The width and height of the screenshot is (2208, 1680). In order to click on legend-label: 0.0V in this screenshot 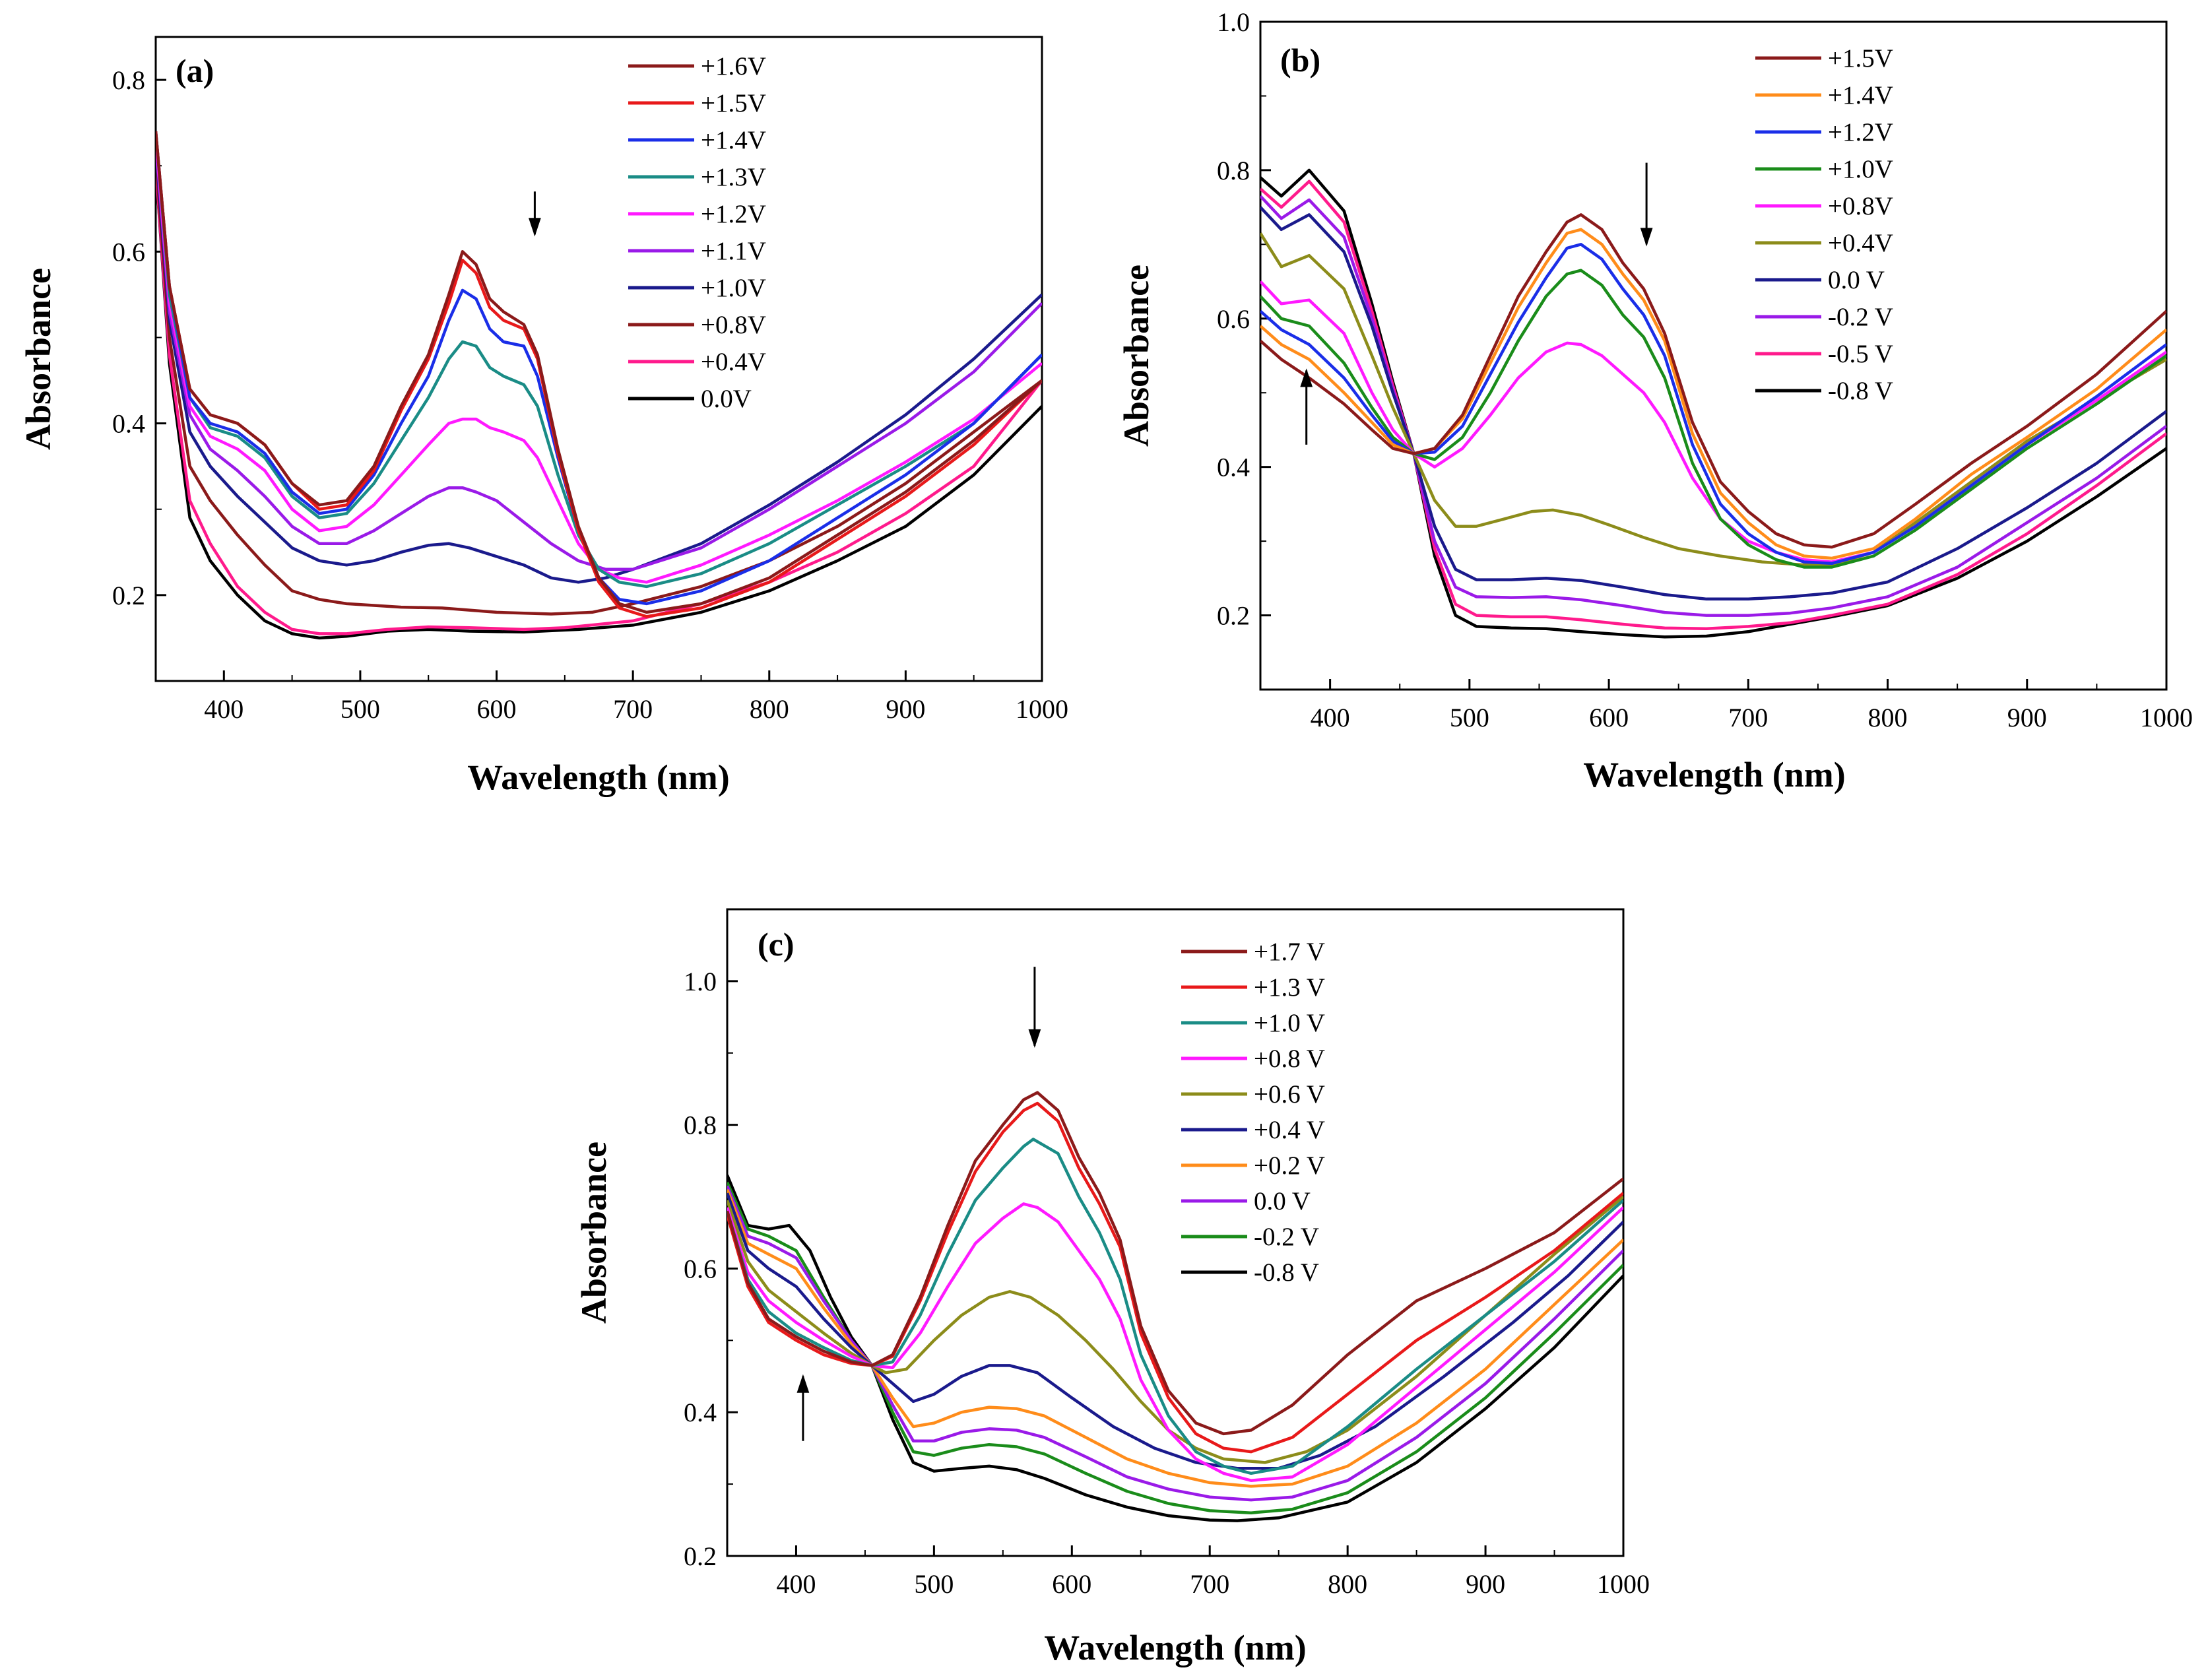, I will do `click(726, 399)`.